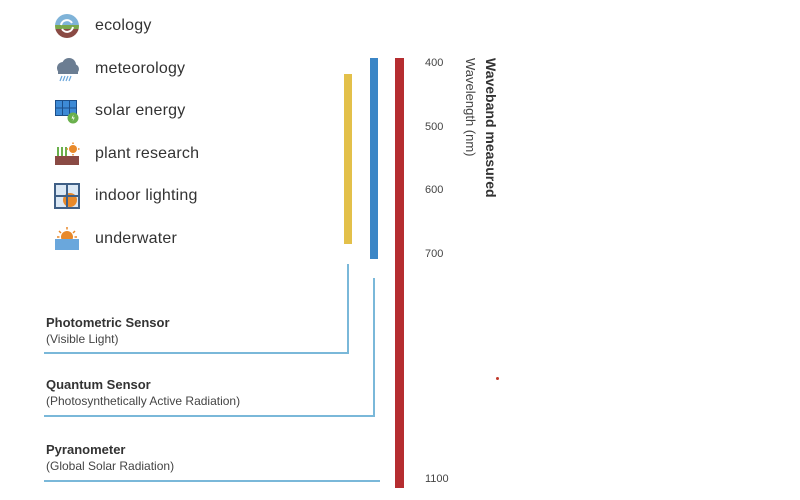 This screenshot has width=800, height=500. What do you see at coordinates (209, 416) in the screenshot?
I see `quantum-connector-horizontal` at bounding box center [209, 416].